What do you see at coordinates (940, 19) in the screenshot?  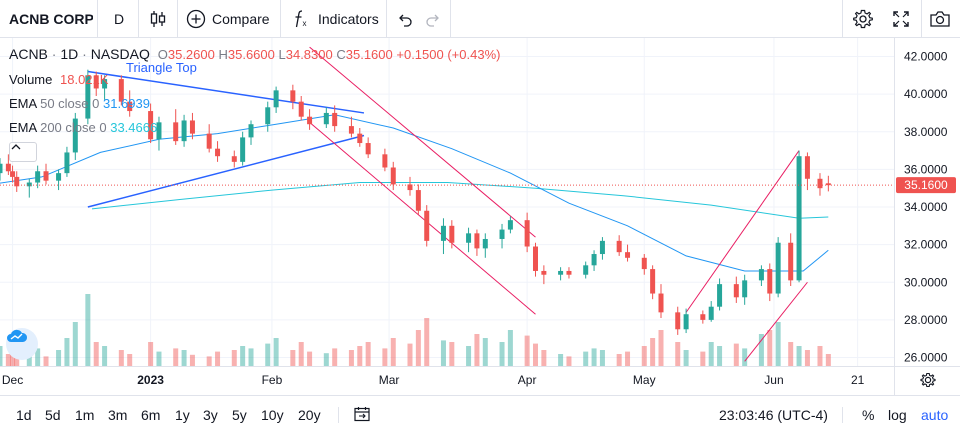 I see `screenshot-button` at bounding box center [940, 19].